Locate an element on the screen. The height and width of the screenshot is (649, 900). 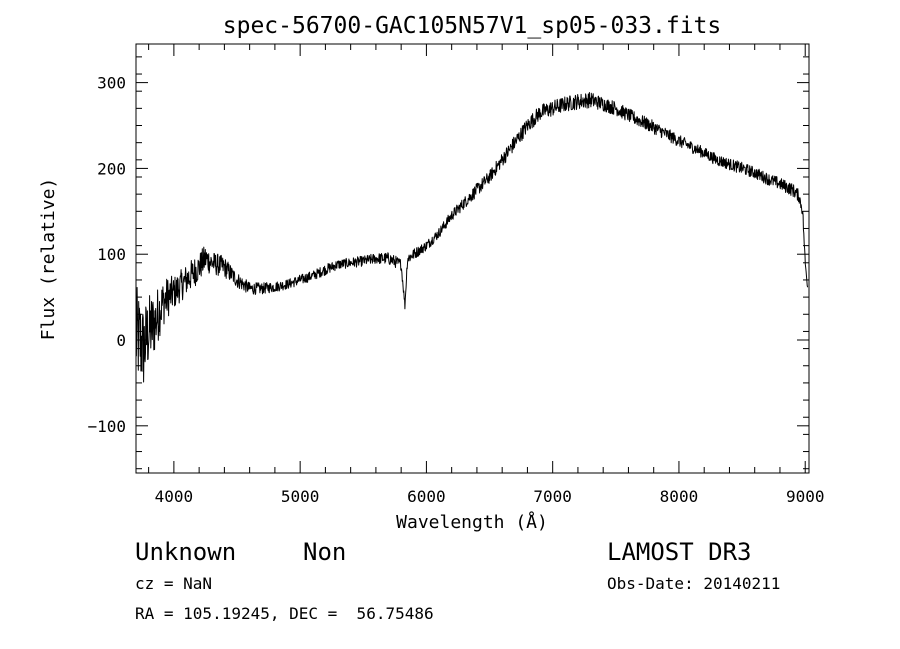
x-tick-label: 9000 is located at coordinates (805, 496).